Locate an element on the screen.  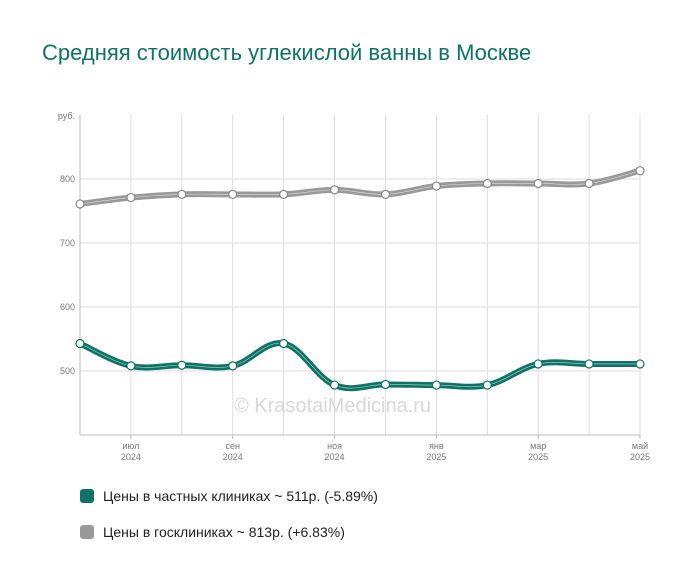
x-tick-label-year-1: 2024 is located at coordinates (131, 457).